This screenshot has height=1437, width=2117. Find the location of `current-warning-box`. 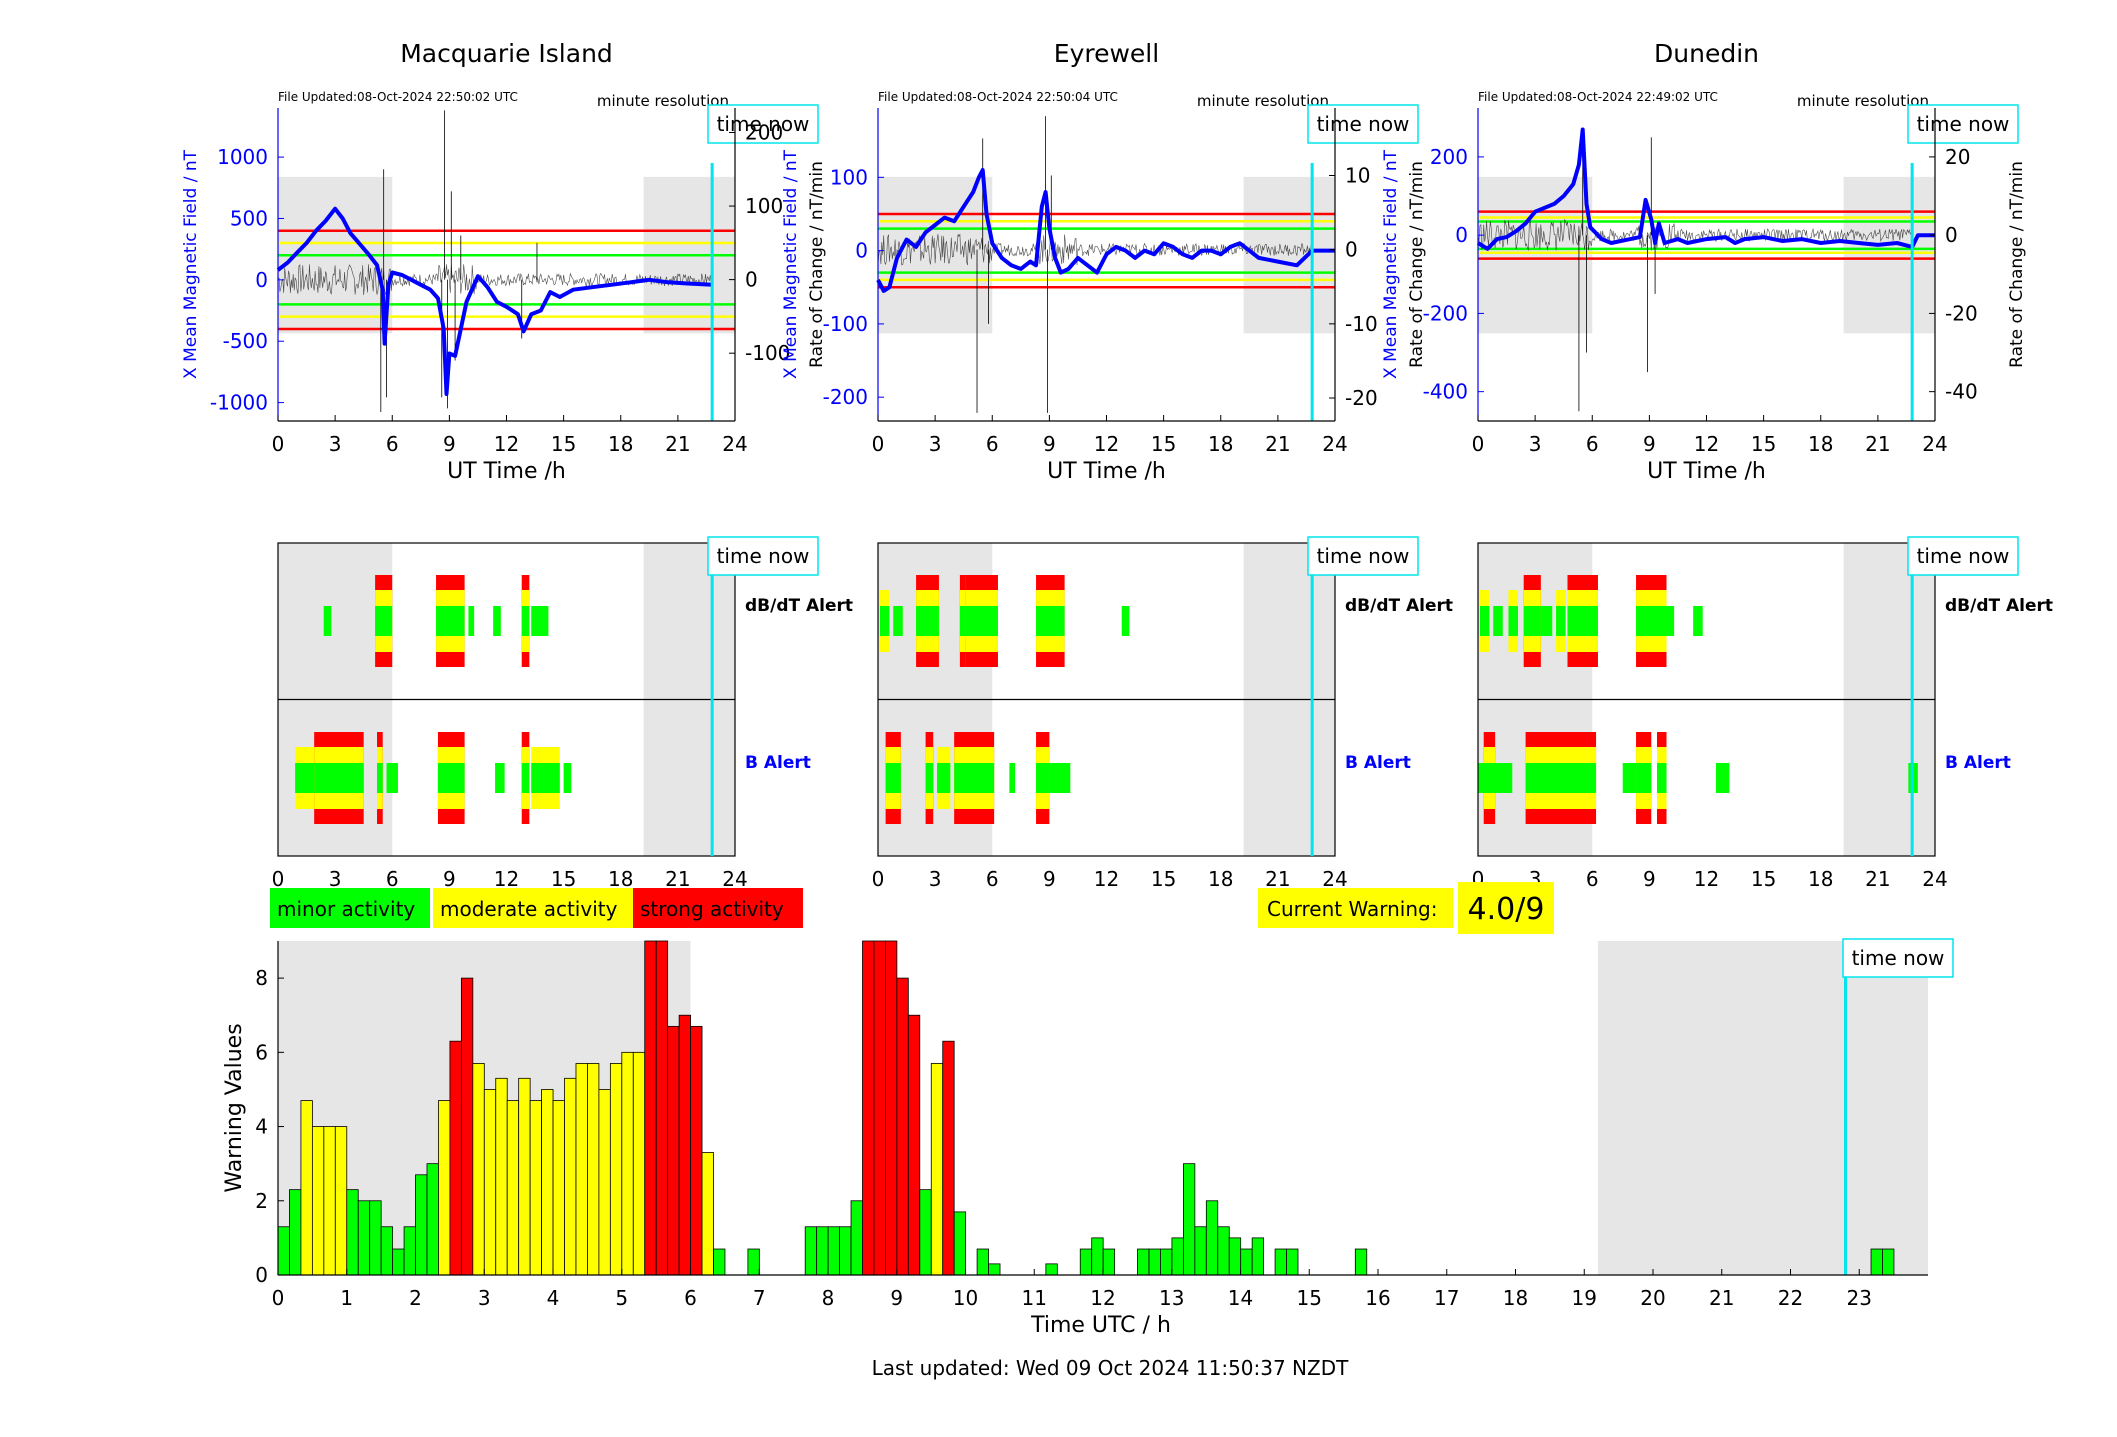

current-warning-box is located at coordinates (1355, 908).